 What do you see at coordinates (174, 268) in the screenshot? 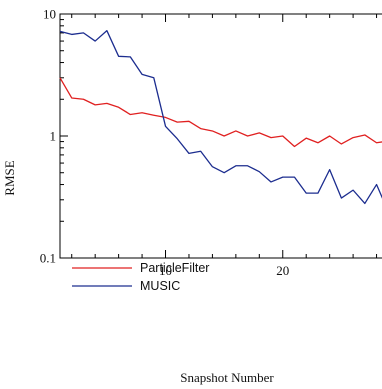
I see `legend-label-particlefilter: ParticleFilter` at bounding box center [174, 268].